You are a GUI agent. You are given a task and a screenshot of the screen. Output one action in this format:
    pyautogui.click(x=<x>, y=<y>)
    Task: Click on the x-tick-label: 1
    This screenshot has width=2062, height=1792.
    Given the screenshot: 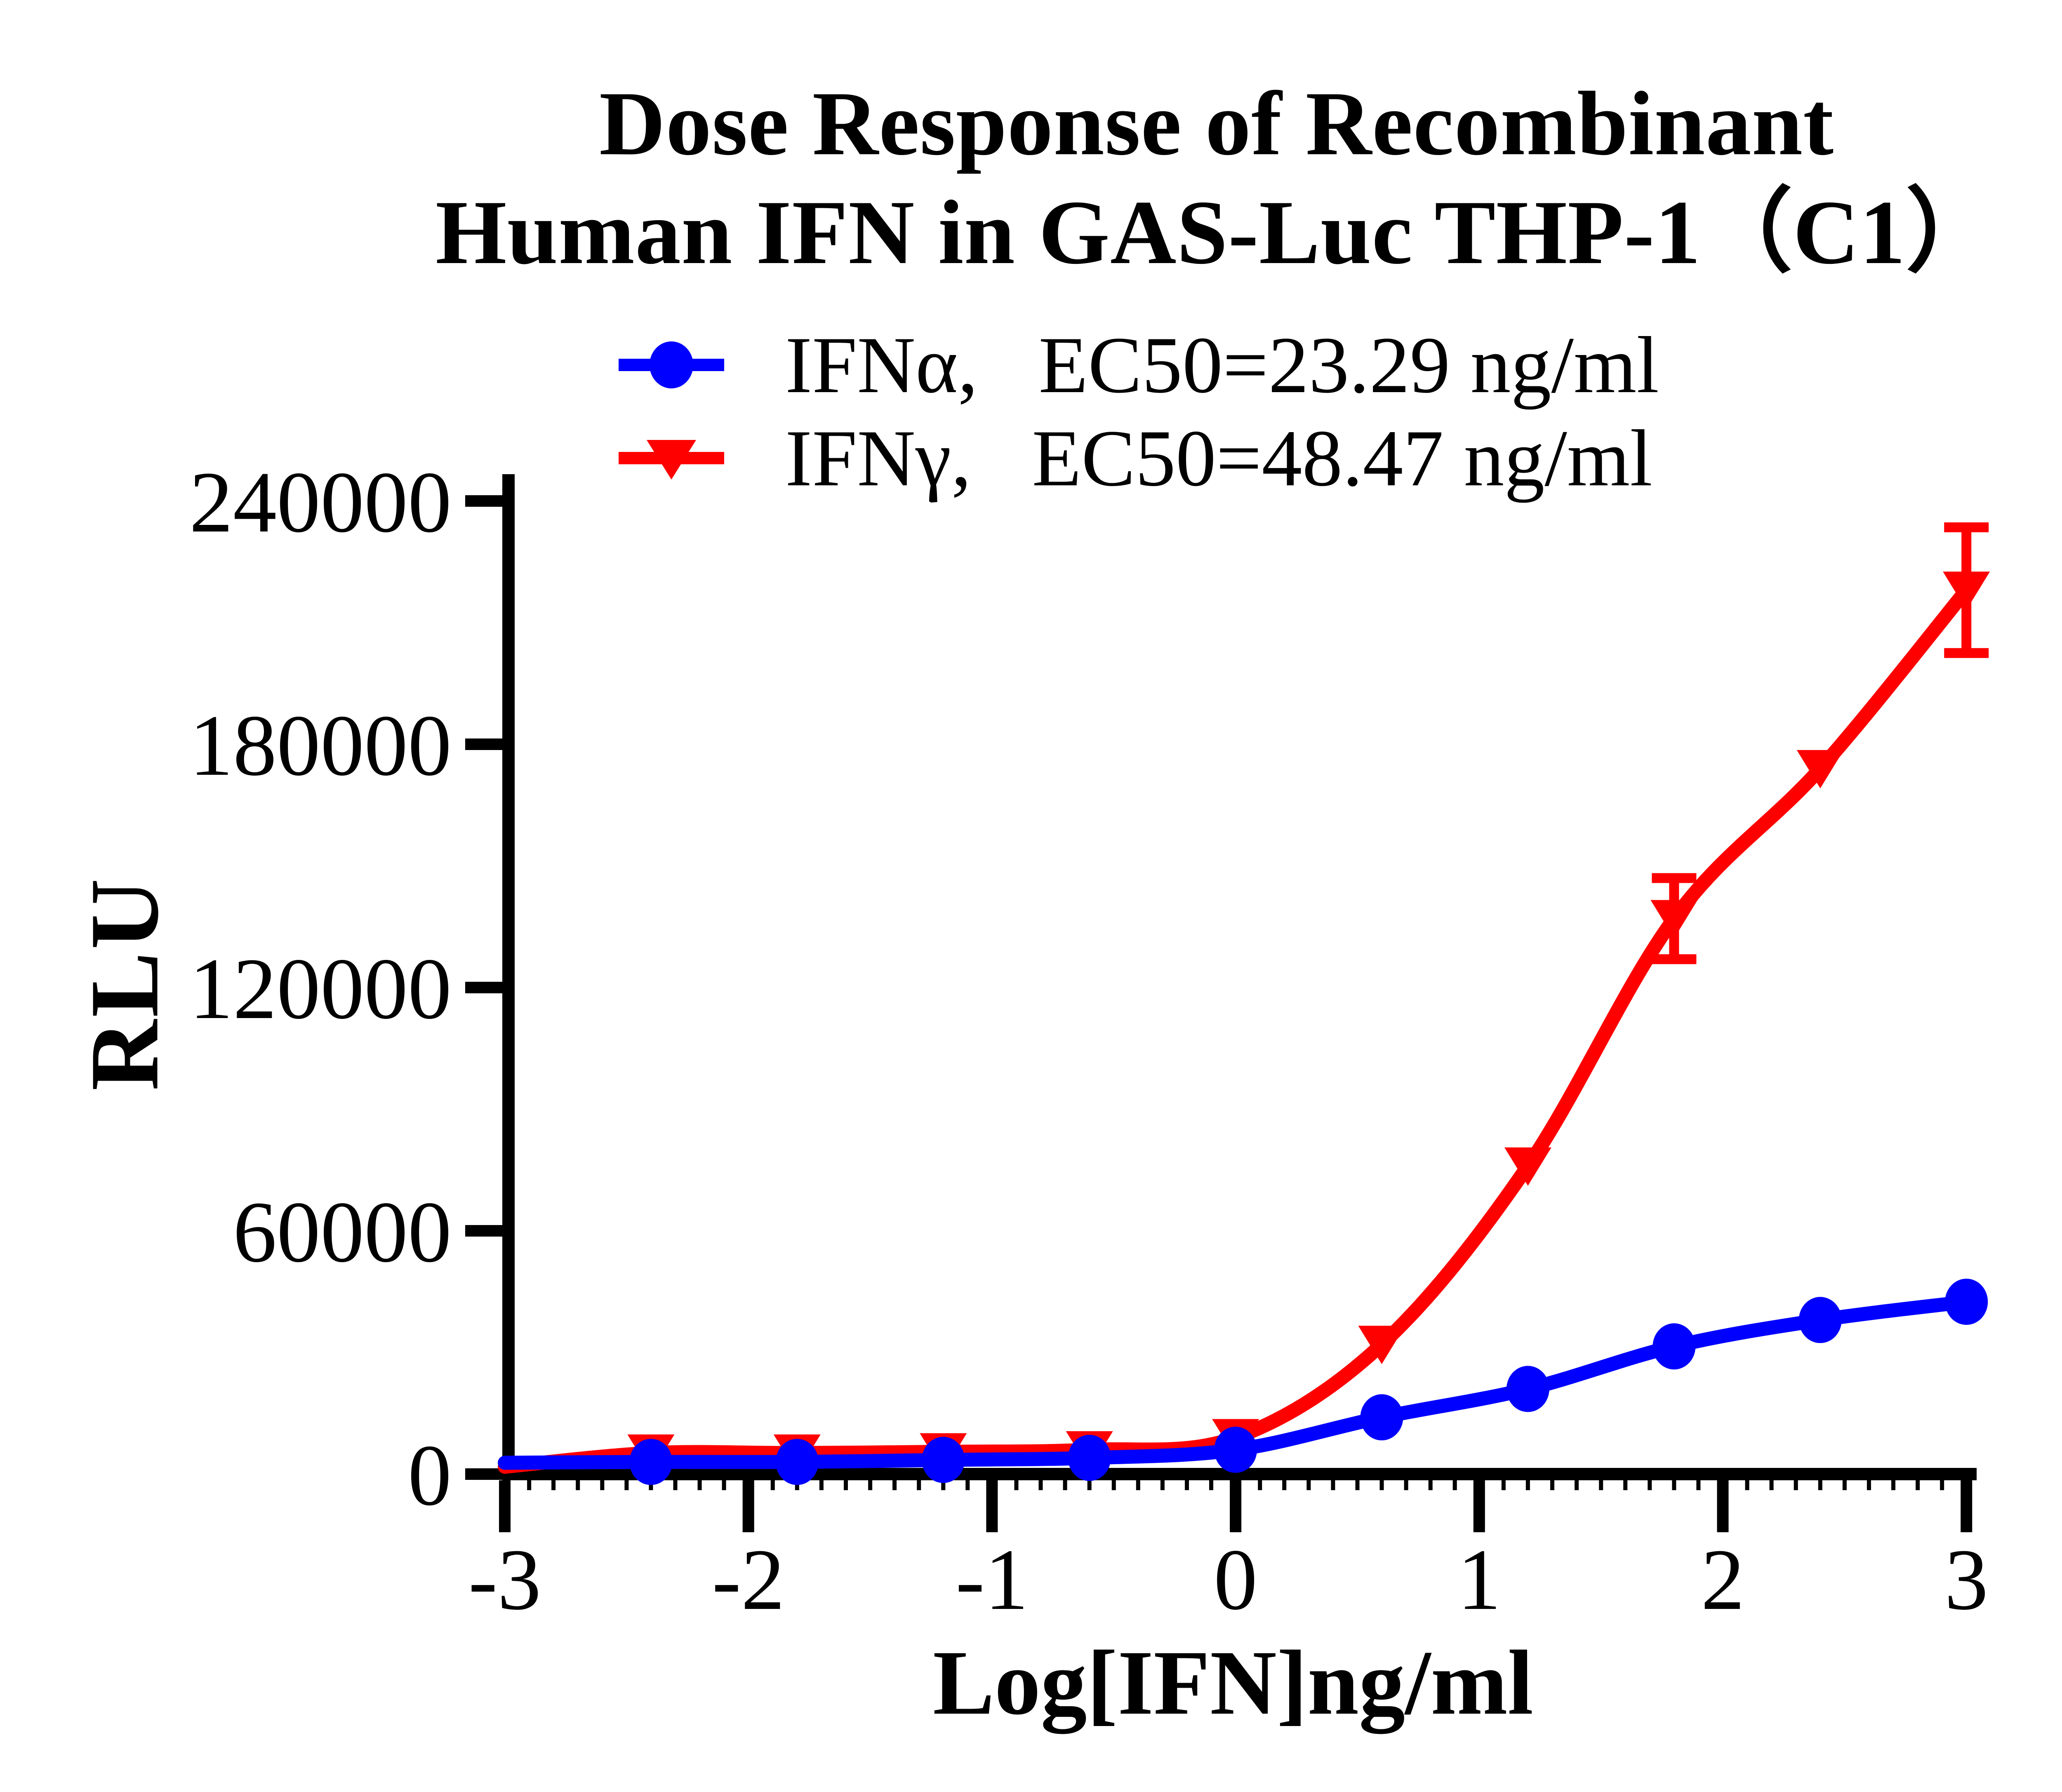 What is the action you would take?
    pyautogui.click(x=1479, y=1579)
    